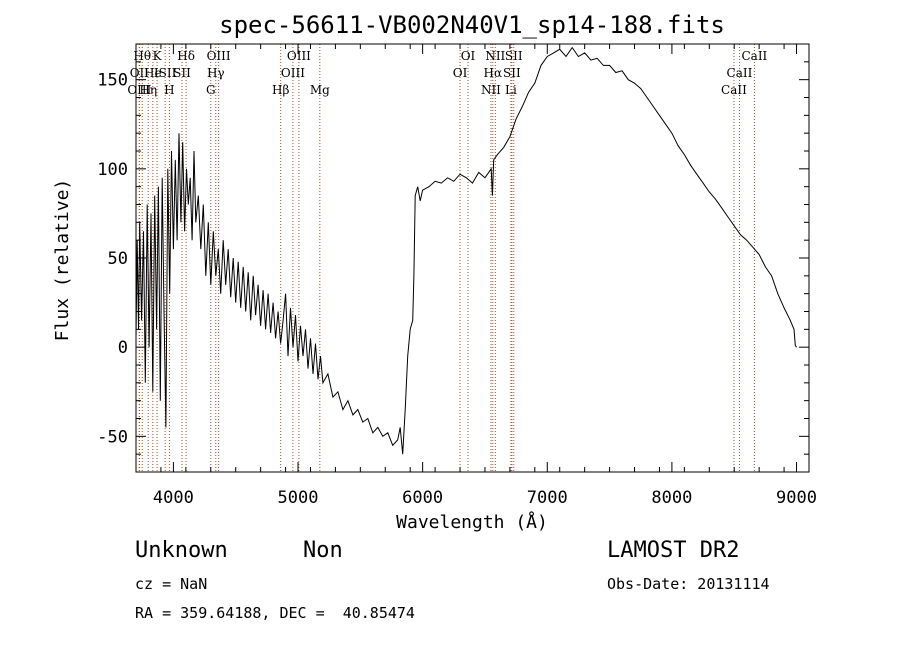 This screenshot has height=649, width=900. I want to click on line-label-25: CaII, so click(734, 90).